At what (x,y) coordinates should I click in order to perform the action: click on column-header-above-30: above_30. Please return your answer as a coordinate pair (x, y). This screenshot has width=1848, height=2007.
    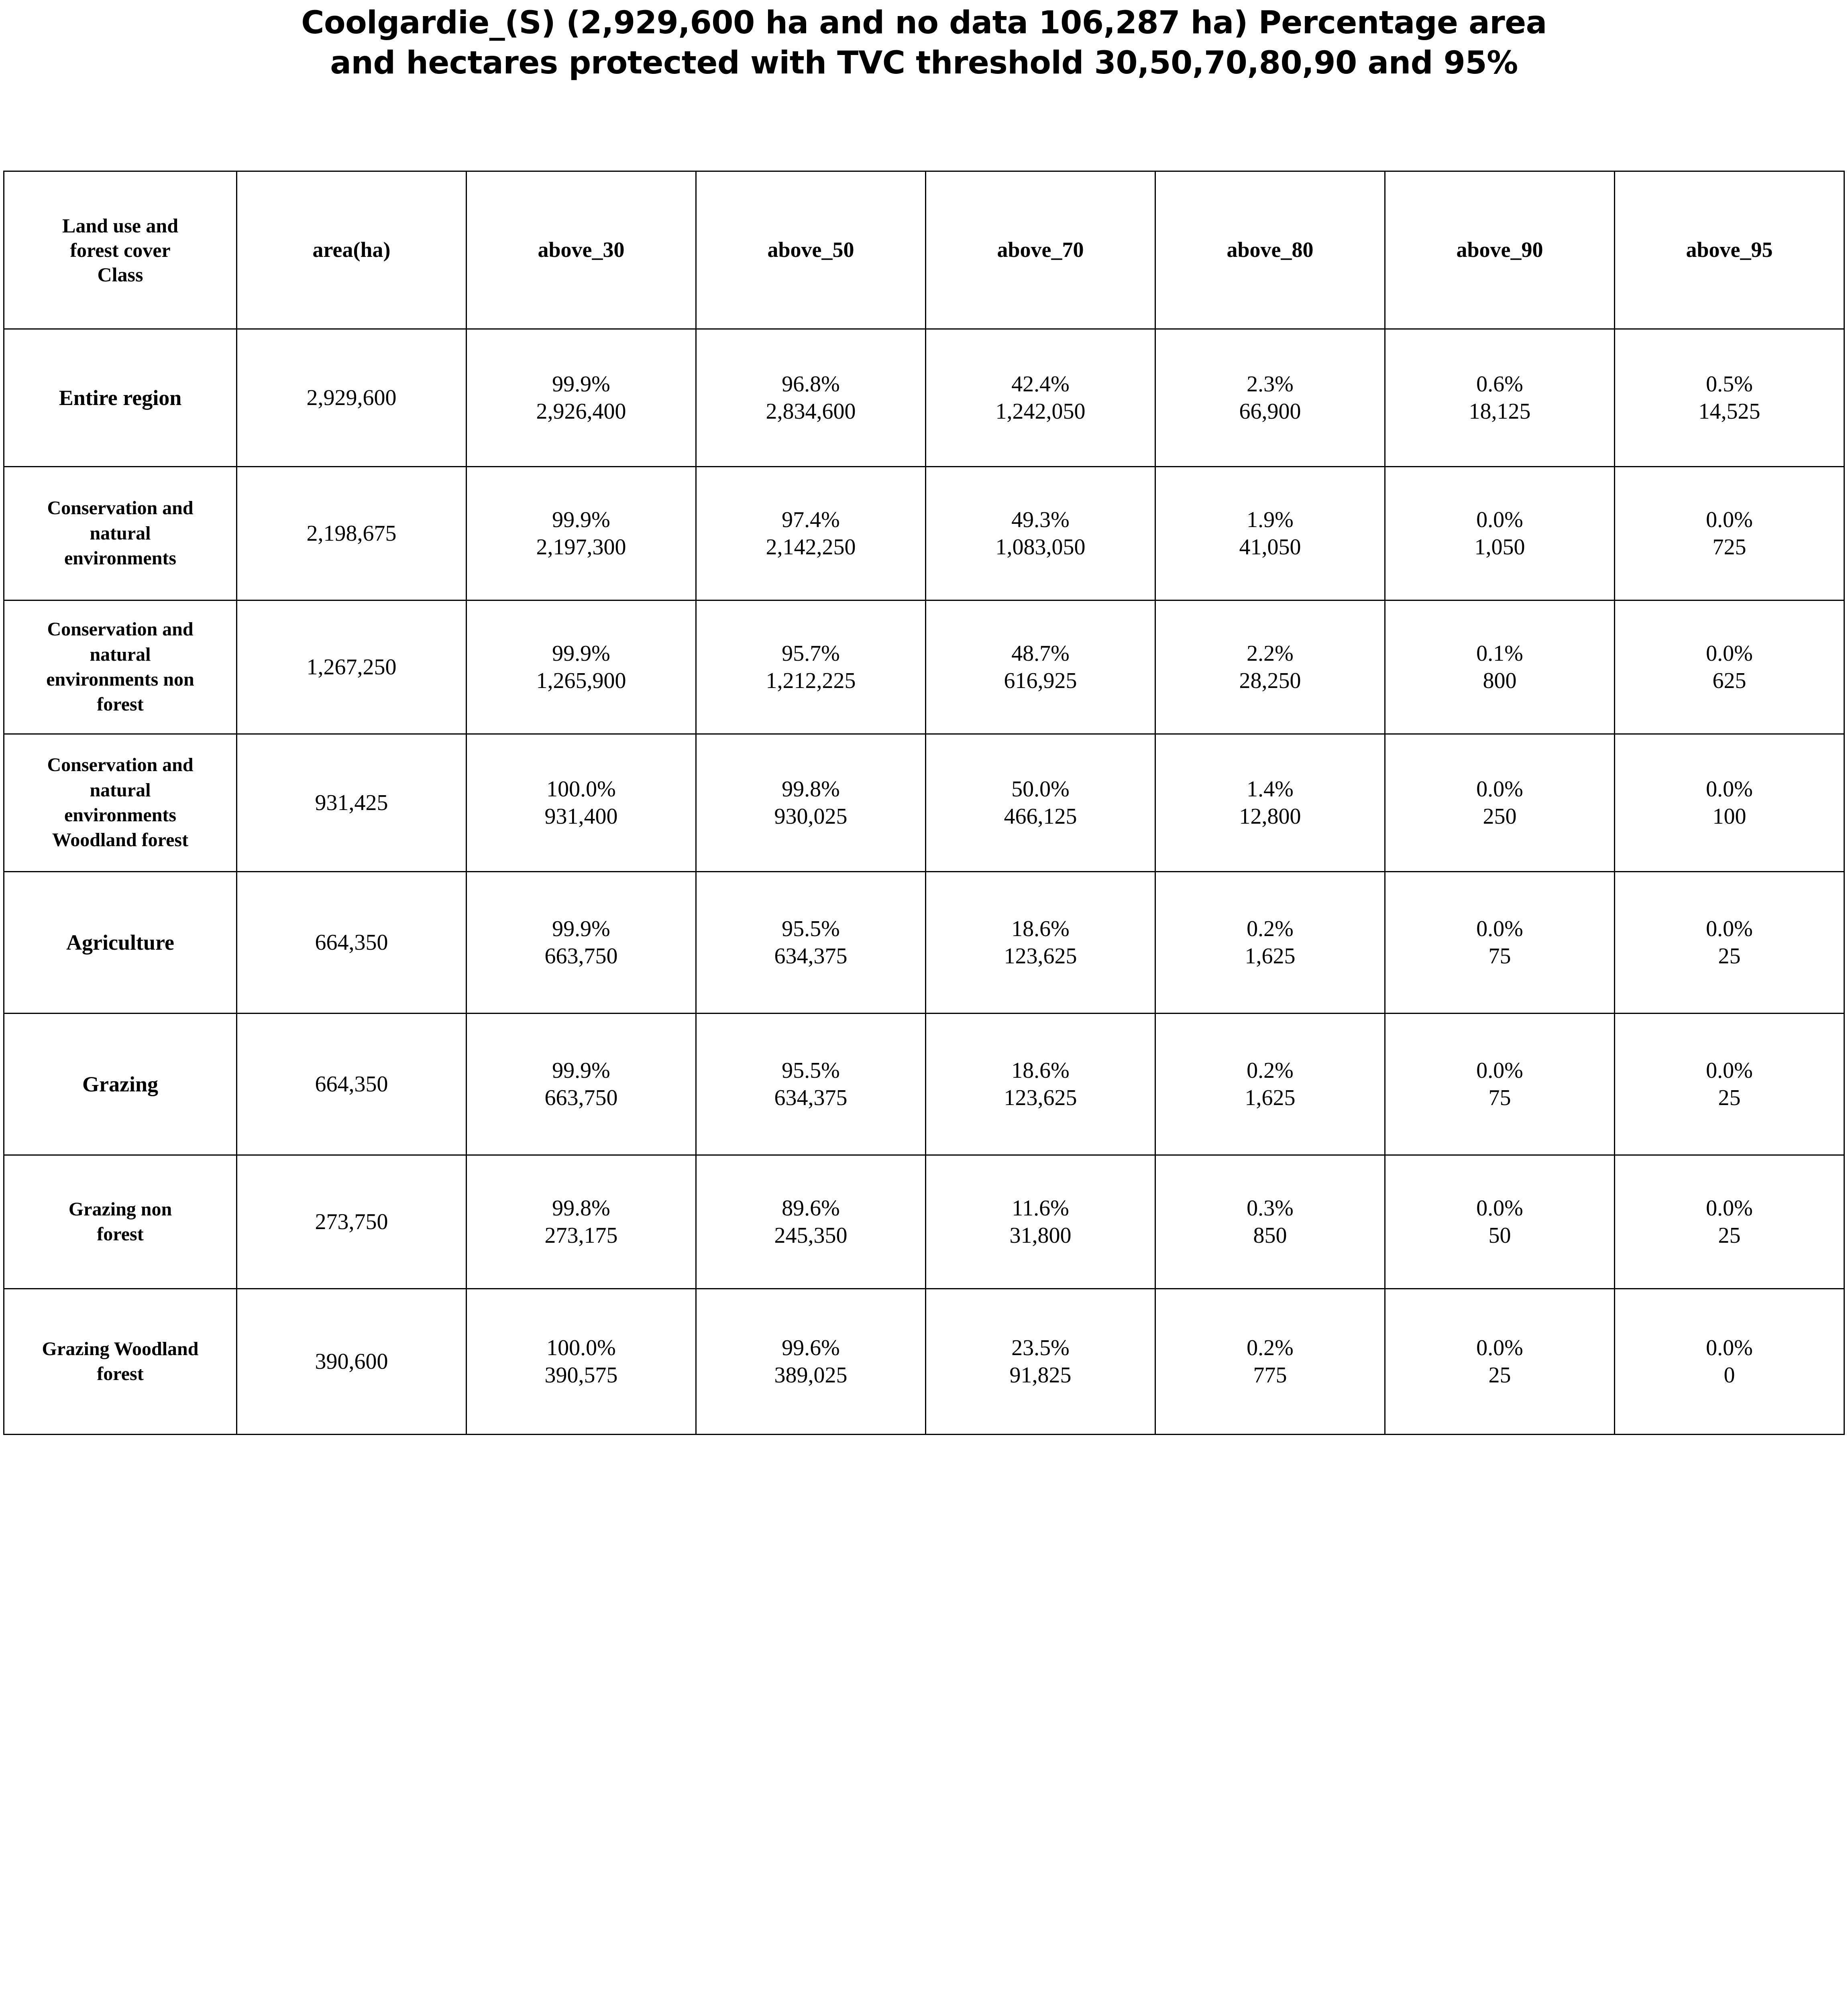
    Looking at the image, I should click on (581, 250).